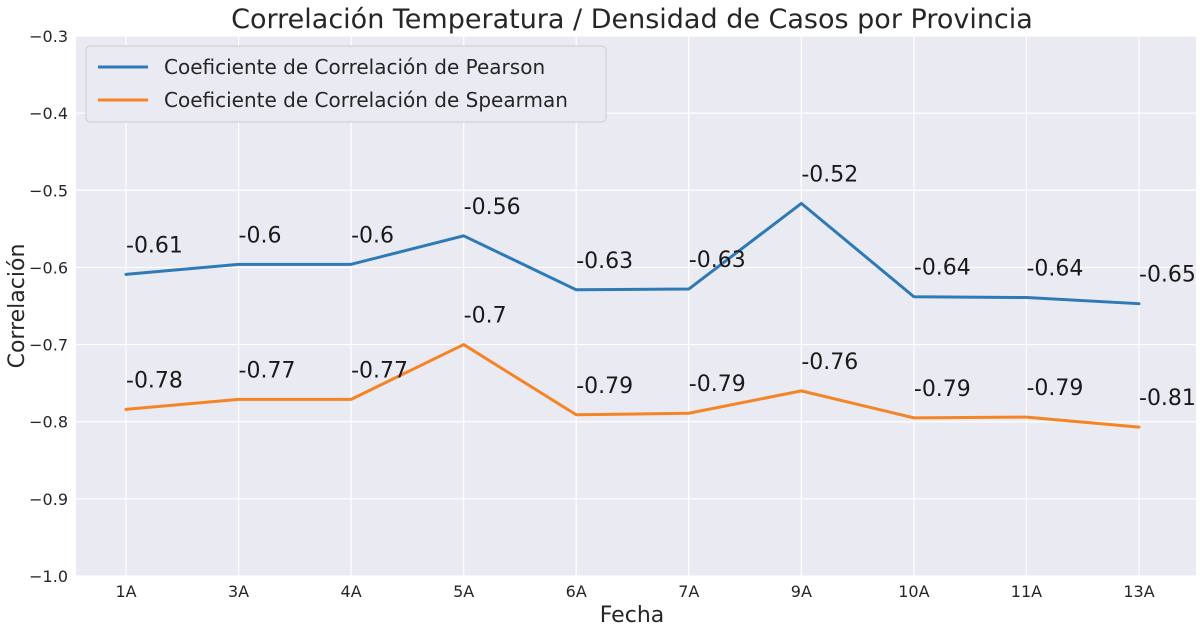 This screenshot has height=634, width=1200. Describe the element at coordinates (154, 245) in the screenshot. I see `data-label: -0.61` at that location.